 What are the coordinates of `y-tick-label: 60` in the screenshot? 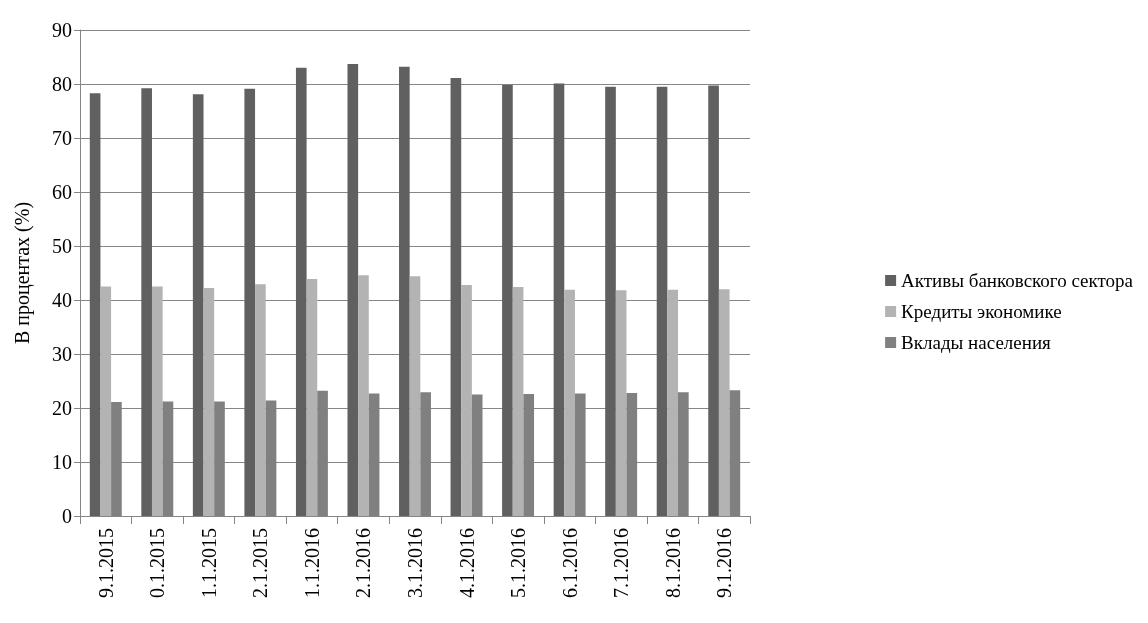 It's located at (62, 192).